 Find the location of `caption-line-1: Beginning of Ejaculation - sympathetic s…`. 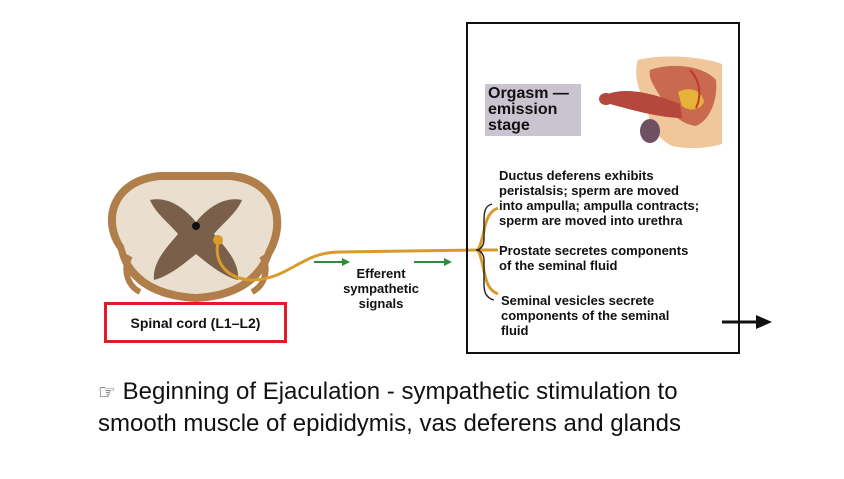

caption-line-1: Beginning of Ejaculation - sympathetic s… is located at coordinates (400, 391).